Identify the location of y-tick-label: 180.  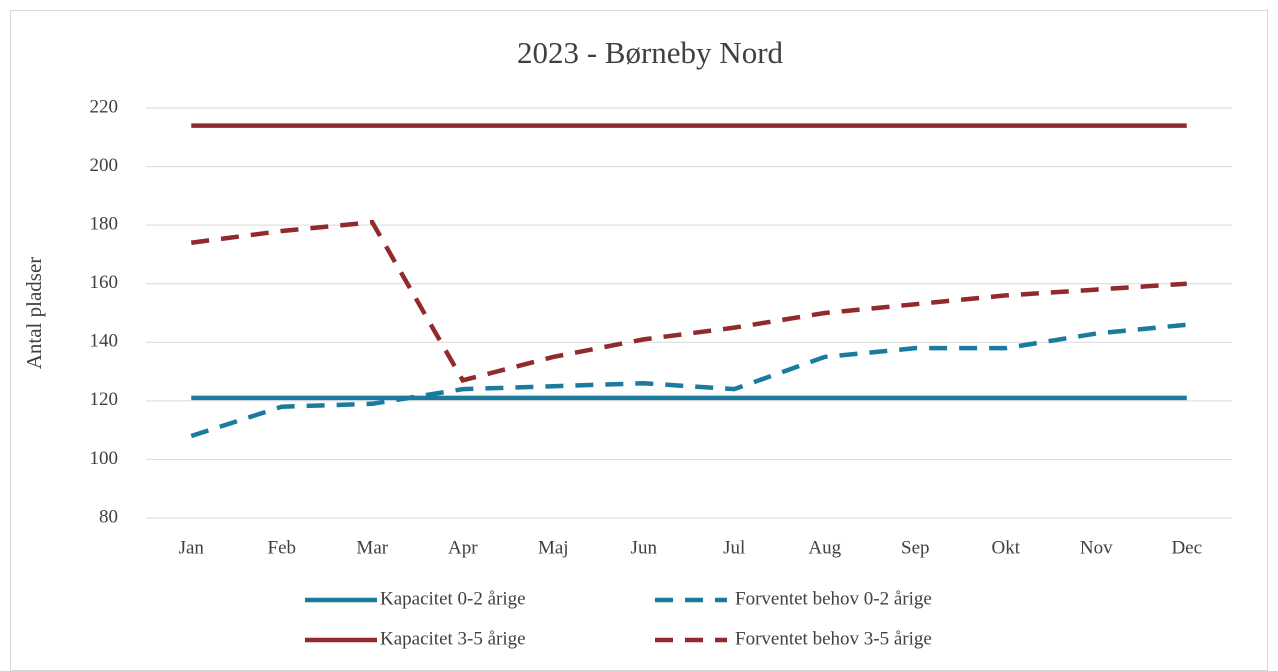
(104, 224).